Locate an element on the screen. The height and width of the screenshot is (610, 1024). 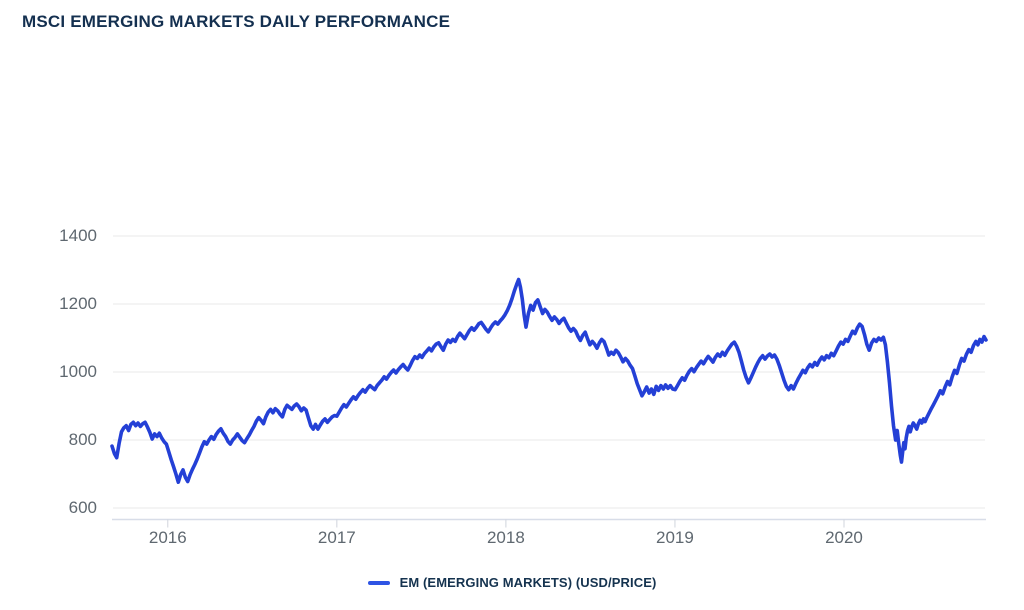
y-axis-tick-label: 1400 is located at coordinates (78, 235).